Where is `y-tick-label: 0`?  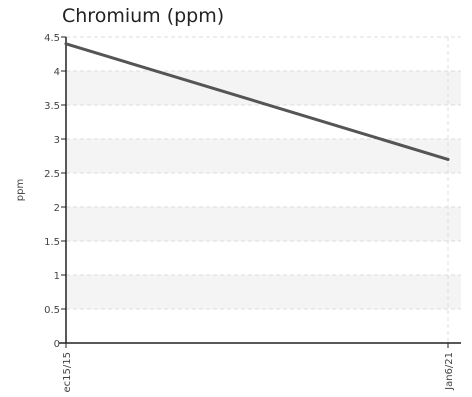
y-tick-label: 0 is located at coordinates (57, 344).